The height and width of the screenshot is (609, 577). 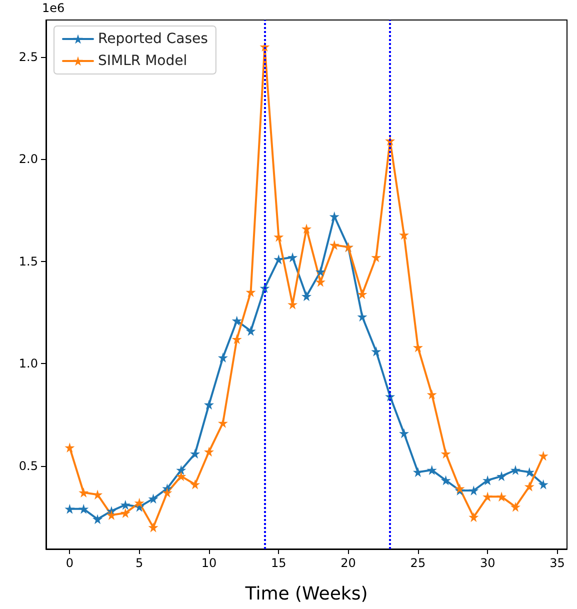 I want to click on x-tick-label: 20, so click(x=348, y=563).